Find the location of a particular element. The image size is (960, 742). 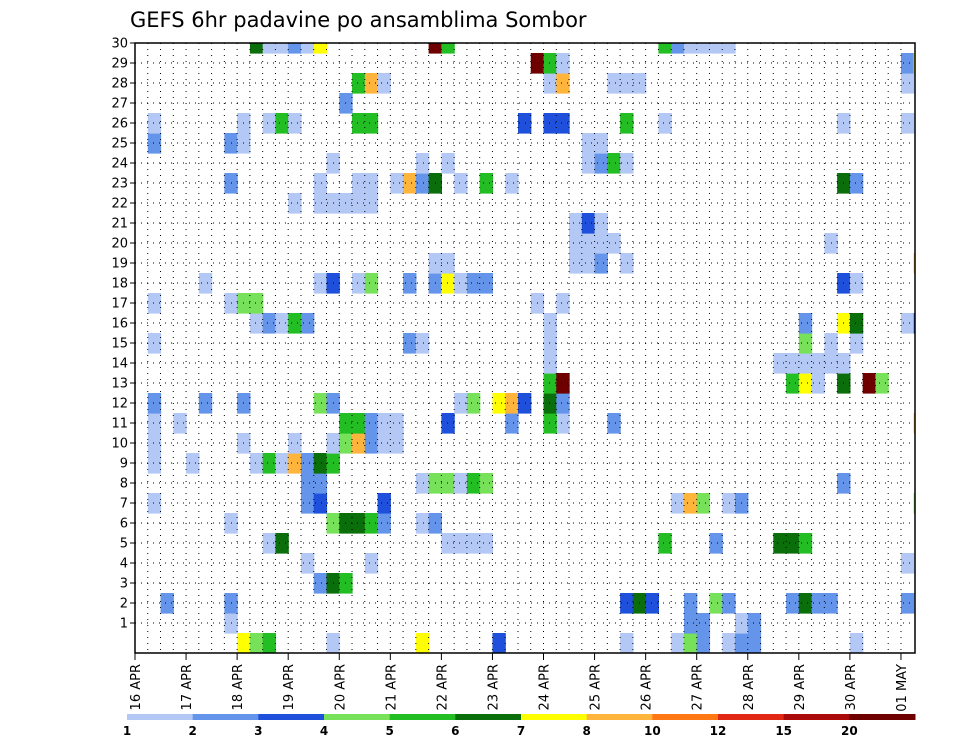

x-tick-label: 25 APR is located at coordinates (596, 687).